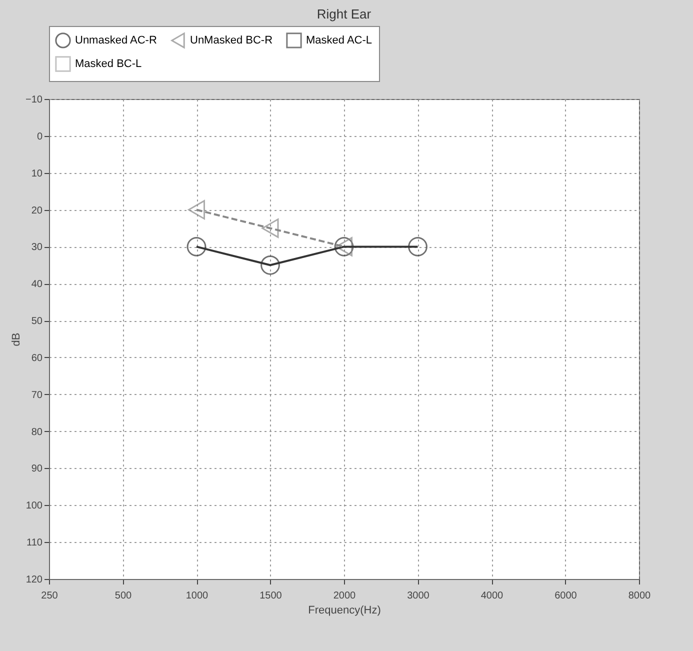 This screenshot has height=651, width=693. Describe the element at coordinates (339, 40) in the screenshot. I see `legend-label: Masked AC-L` at that location.